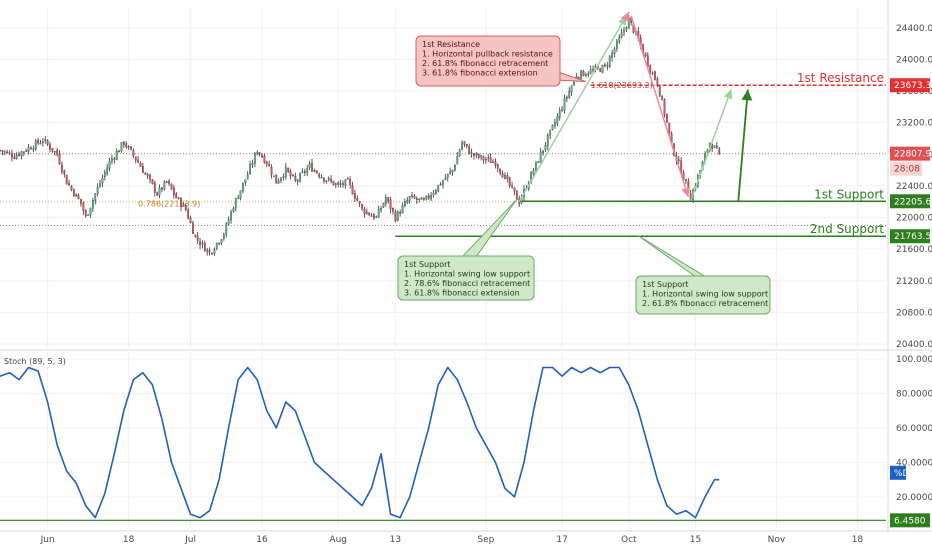 This screenshot has height=554, width=932. Describe the element at coordinates (695, 540) in the screenshot. I see `time-tick-label: 15` at that location.